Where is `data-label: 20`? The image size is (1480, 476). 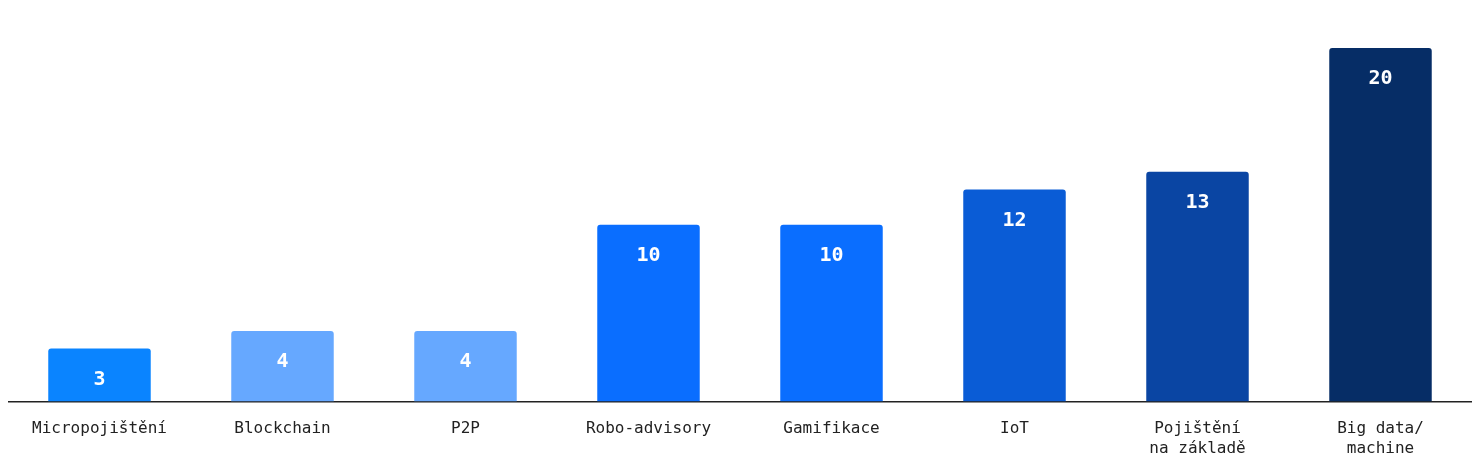
data-label: 20 is located at coordinates (1380, 77).